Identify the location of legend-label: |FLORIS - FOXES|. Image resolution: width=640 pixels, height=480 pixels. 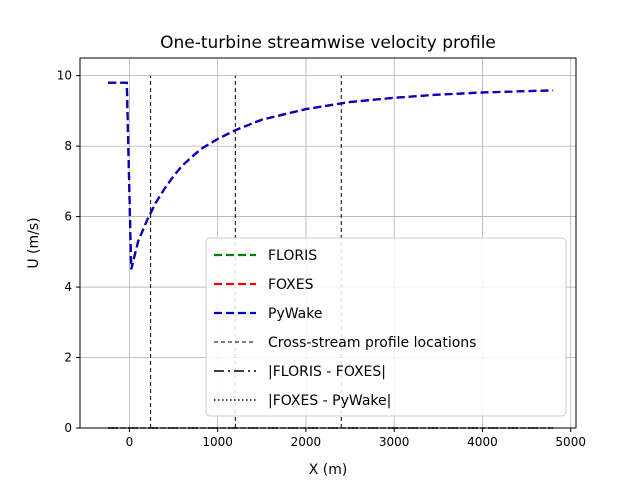
(327, 372).